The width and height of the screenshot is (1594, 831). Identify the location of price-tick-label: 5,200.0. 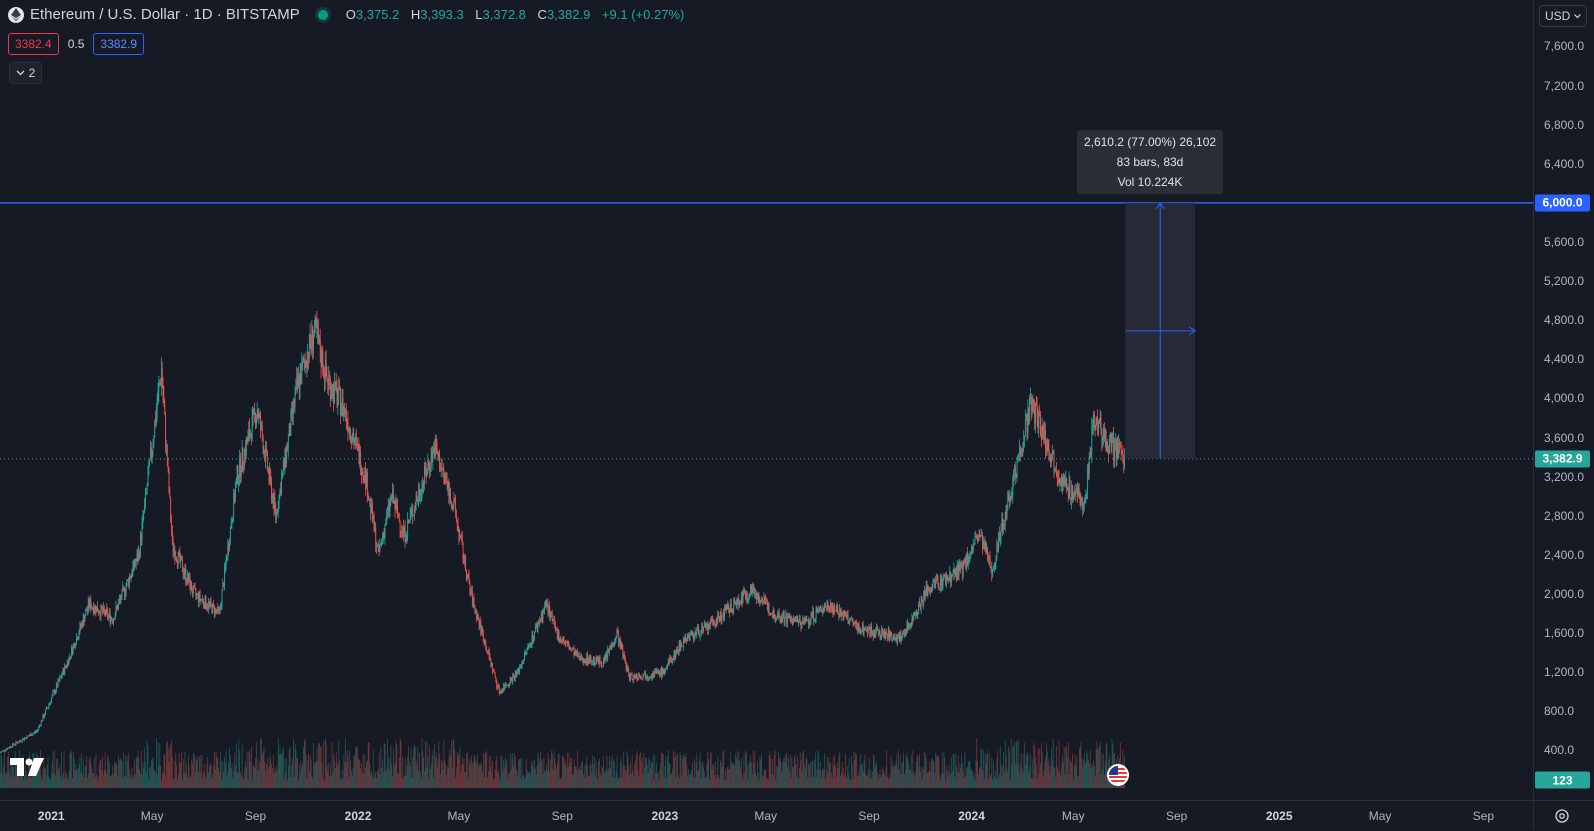
(1564, 281).